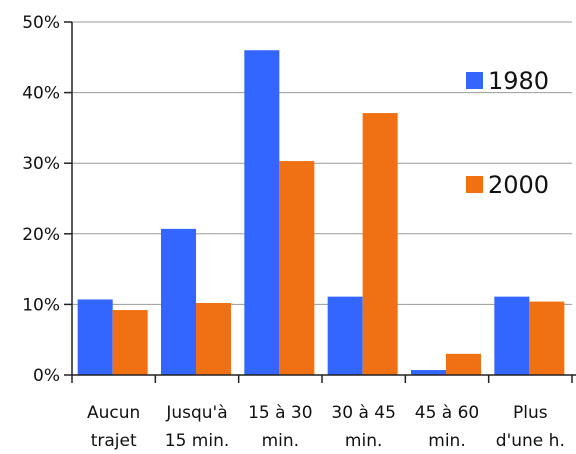  Describe the element at coordinates (113, 413) in the screenshot. I see `x-category-label: Aucun` at that location.